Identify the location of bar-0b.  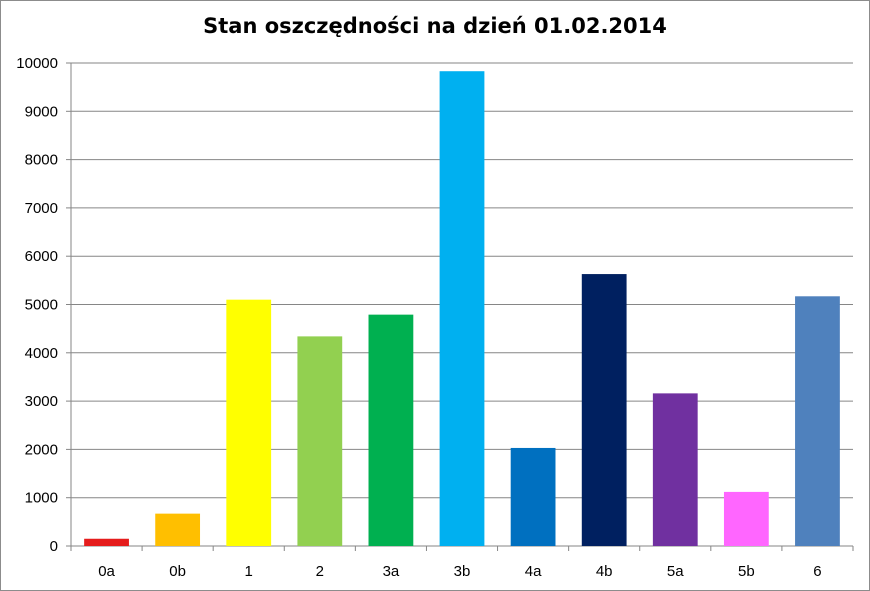
(178, 529).